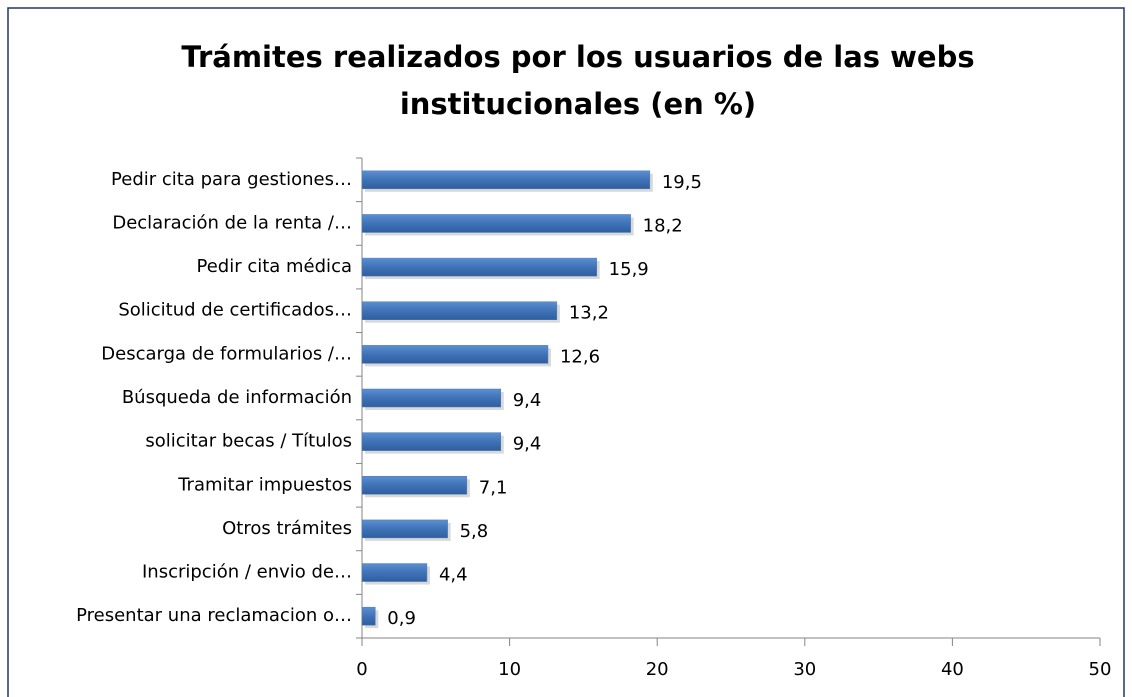 This screenshot has width=1132, height=697. Describe the element at coordinates (493, 487) in the screenshot. I see `data-label: 7,1` at that location.